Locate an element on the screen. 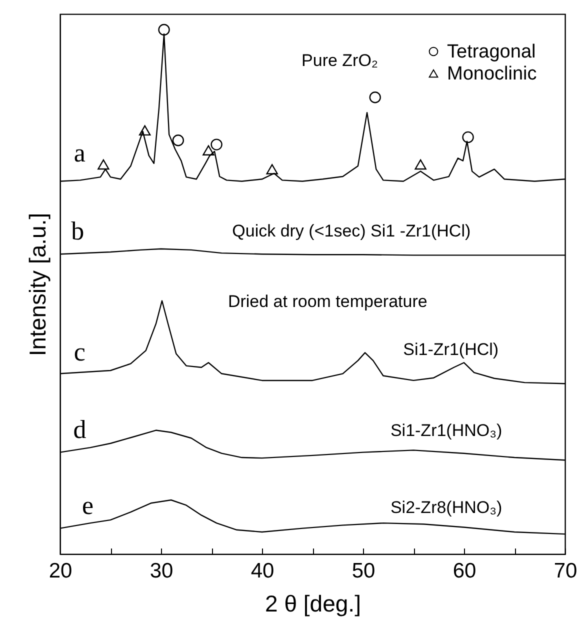  x-axis-title: 2 θ [deg.] is located at coordinates (313, 603).